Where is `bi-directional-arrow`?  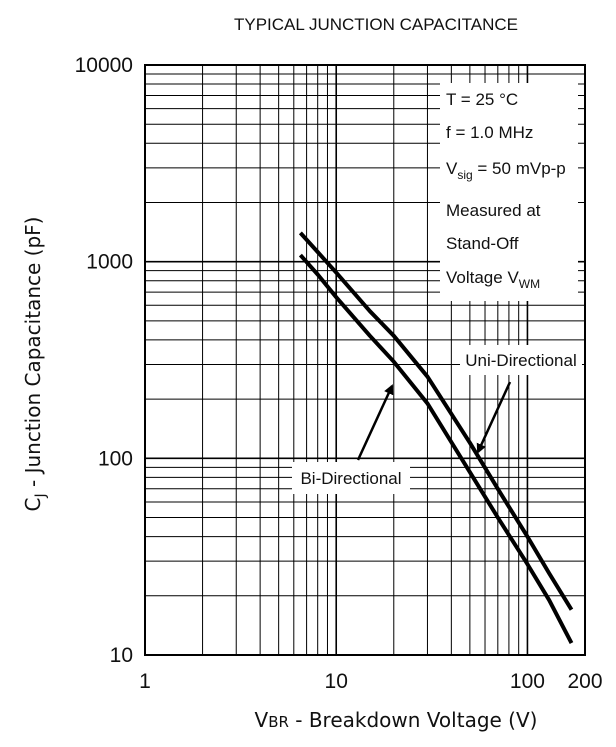 bi-directional-arrow is located at coordinates (375, 422).